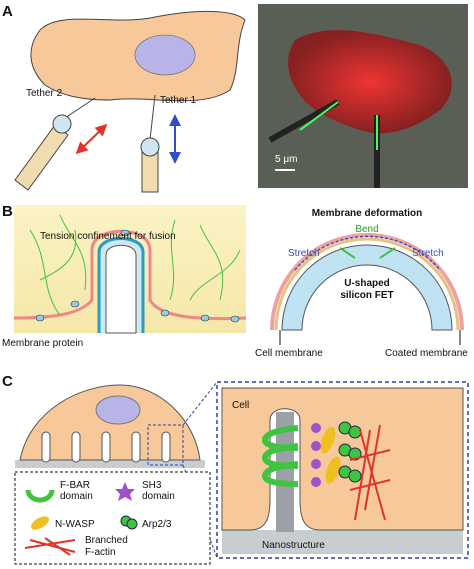 The width and height of the screenshot is (474, 569). Describe the element at coordinates (75, 485) in the screenshot. I see `legend-label: F-BAR` at that location.